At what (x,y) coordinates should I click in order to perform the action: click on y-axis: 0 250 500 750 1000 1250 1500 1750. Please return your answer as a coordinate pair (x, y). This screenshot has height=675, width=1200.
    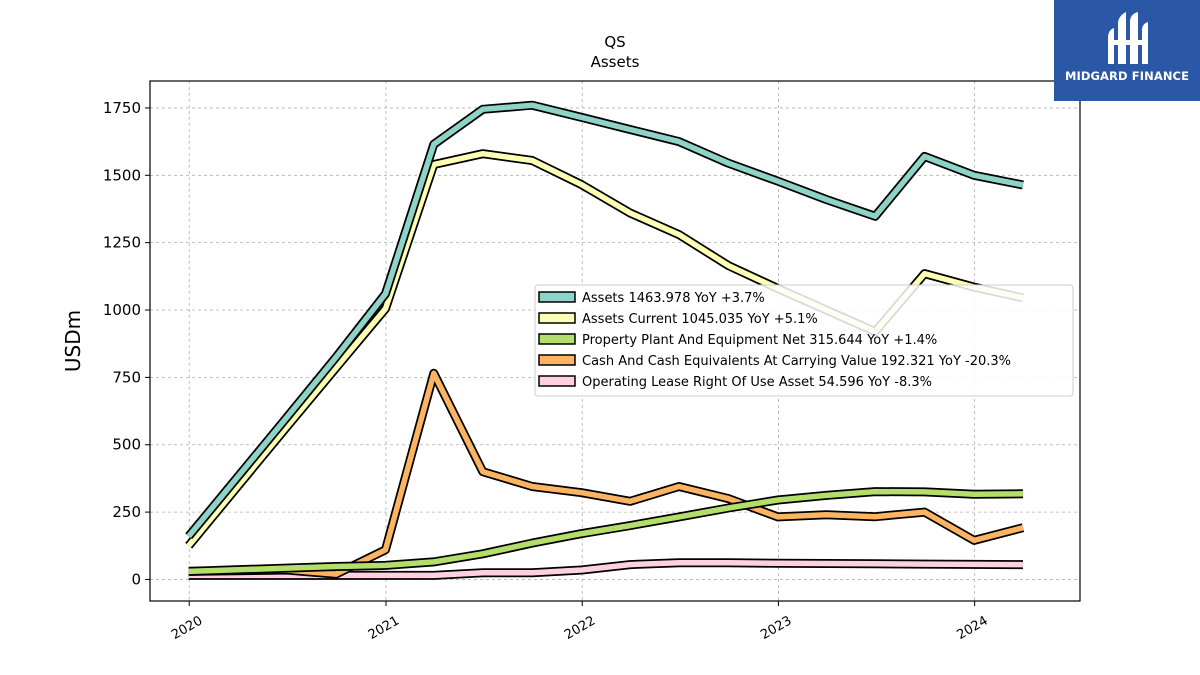
    Looking at the image, I should click on (126, 343).